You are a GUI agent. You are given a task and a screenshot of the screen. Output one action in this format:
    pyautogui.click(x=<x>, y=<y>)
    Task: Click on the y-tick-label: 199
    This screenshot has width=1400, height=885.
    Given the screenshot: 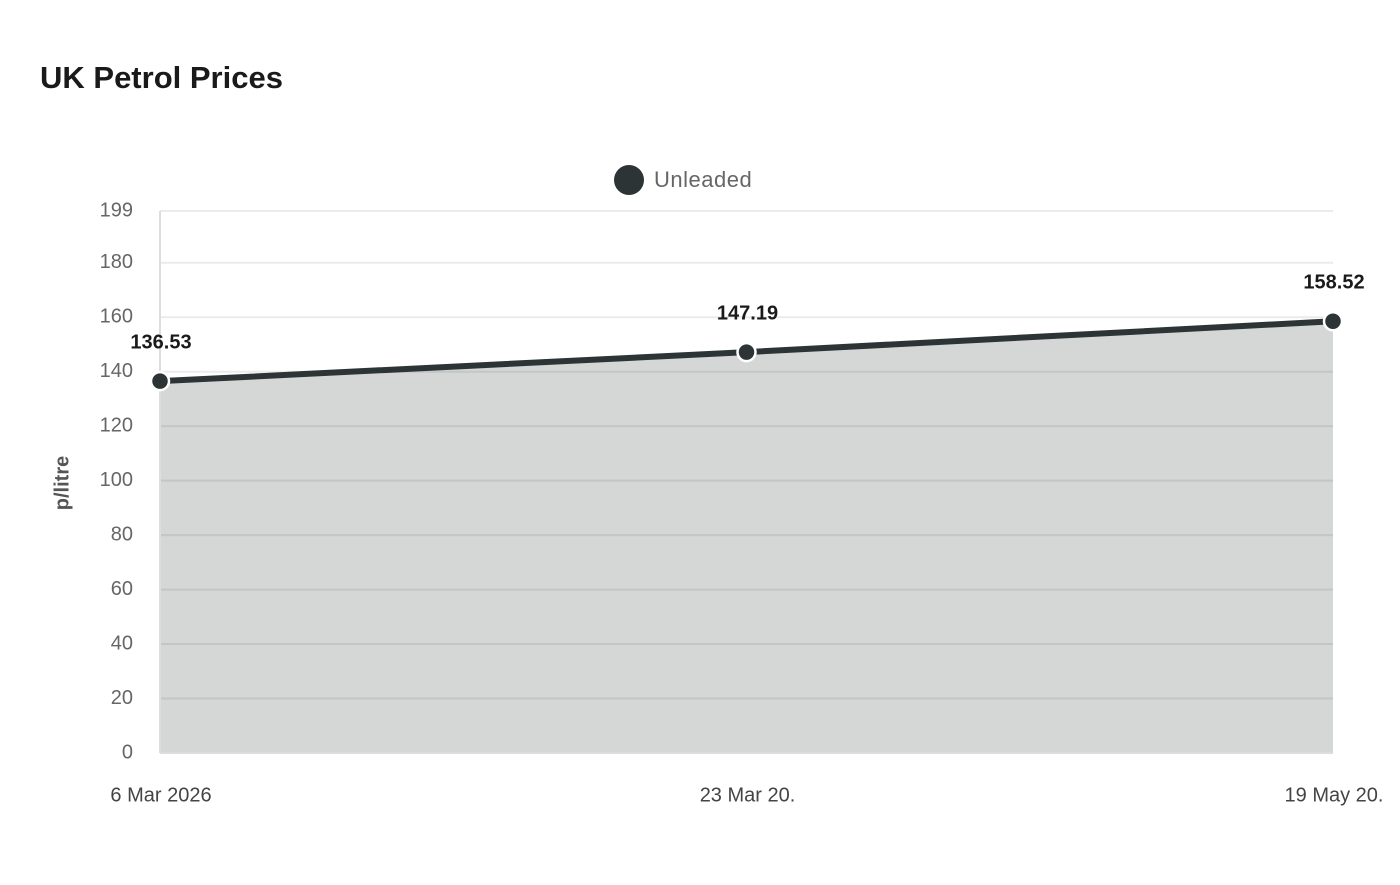 What is the action you would take?
    pyautogui.click(x=116, y=210)
    